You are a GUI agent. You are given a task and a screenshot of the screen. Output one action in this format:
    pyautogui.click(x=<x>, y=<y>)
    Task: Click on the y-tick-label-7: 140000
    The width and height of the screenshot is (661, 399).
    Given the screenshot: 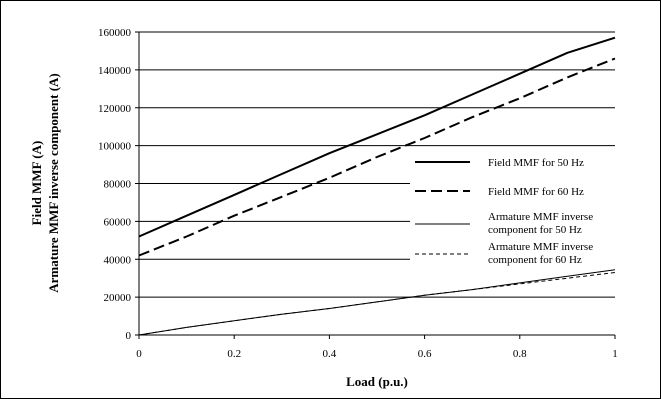 What is the action you would take?
    pyautogui.click(x=115, y=71)
    